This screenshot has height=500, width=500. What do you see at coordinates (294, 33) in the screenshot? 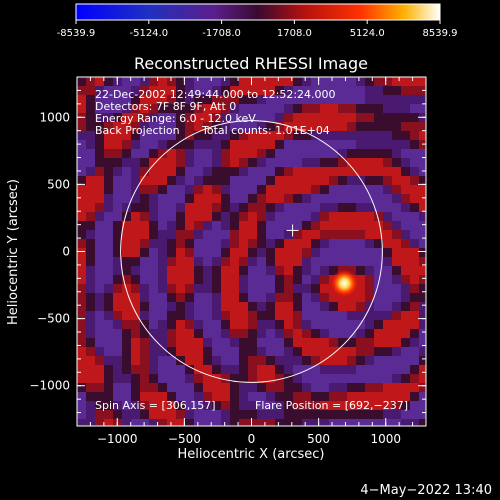
I see `colorbar-tick-label: 1708.0` at bounding box center [294, 33].